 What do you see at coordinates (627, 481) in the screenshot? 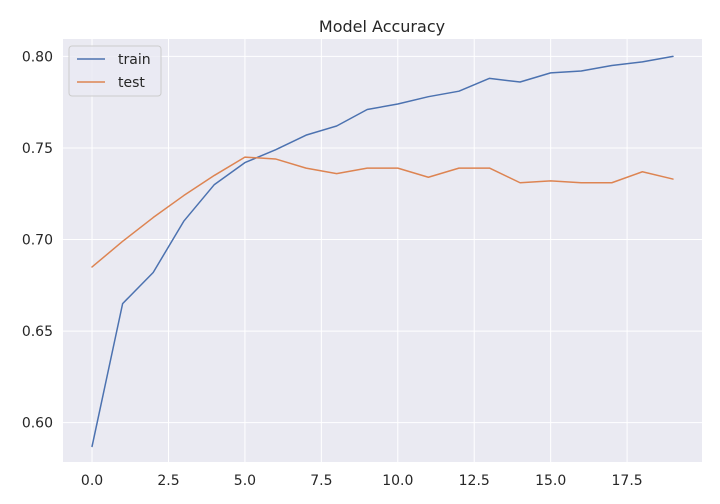
I see `x-tick-label: 17.5` at bounding box center [627, 481].